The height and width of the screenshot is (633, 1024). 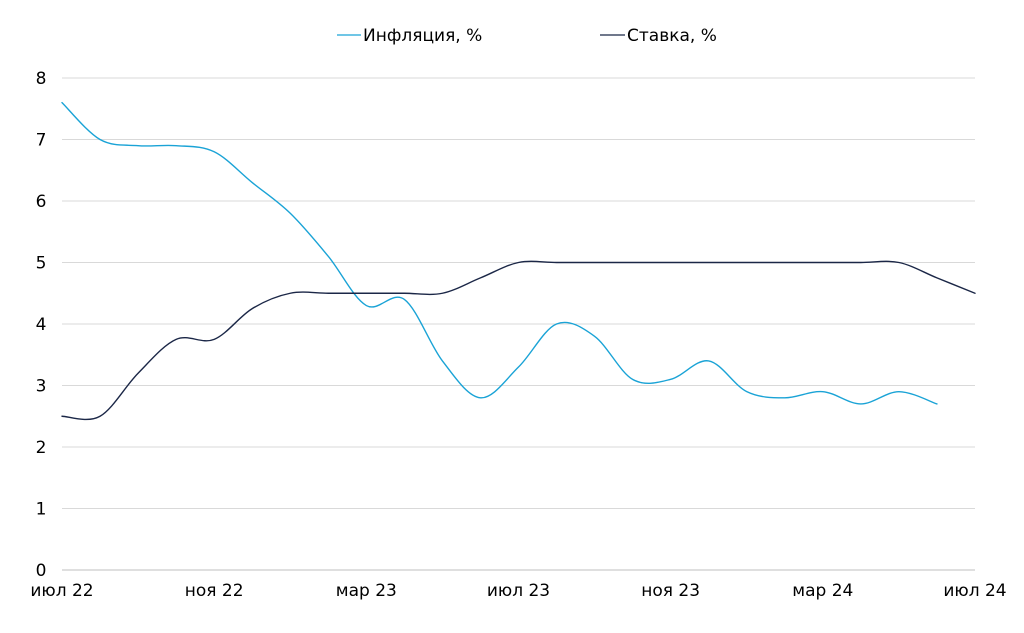 What do you see at coordinates (41, 264) in the screenshot?
I see `y-tick-label: 5` at bounding box center [41, 264].